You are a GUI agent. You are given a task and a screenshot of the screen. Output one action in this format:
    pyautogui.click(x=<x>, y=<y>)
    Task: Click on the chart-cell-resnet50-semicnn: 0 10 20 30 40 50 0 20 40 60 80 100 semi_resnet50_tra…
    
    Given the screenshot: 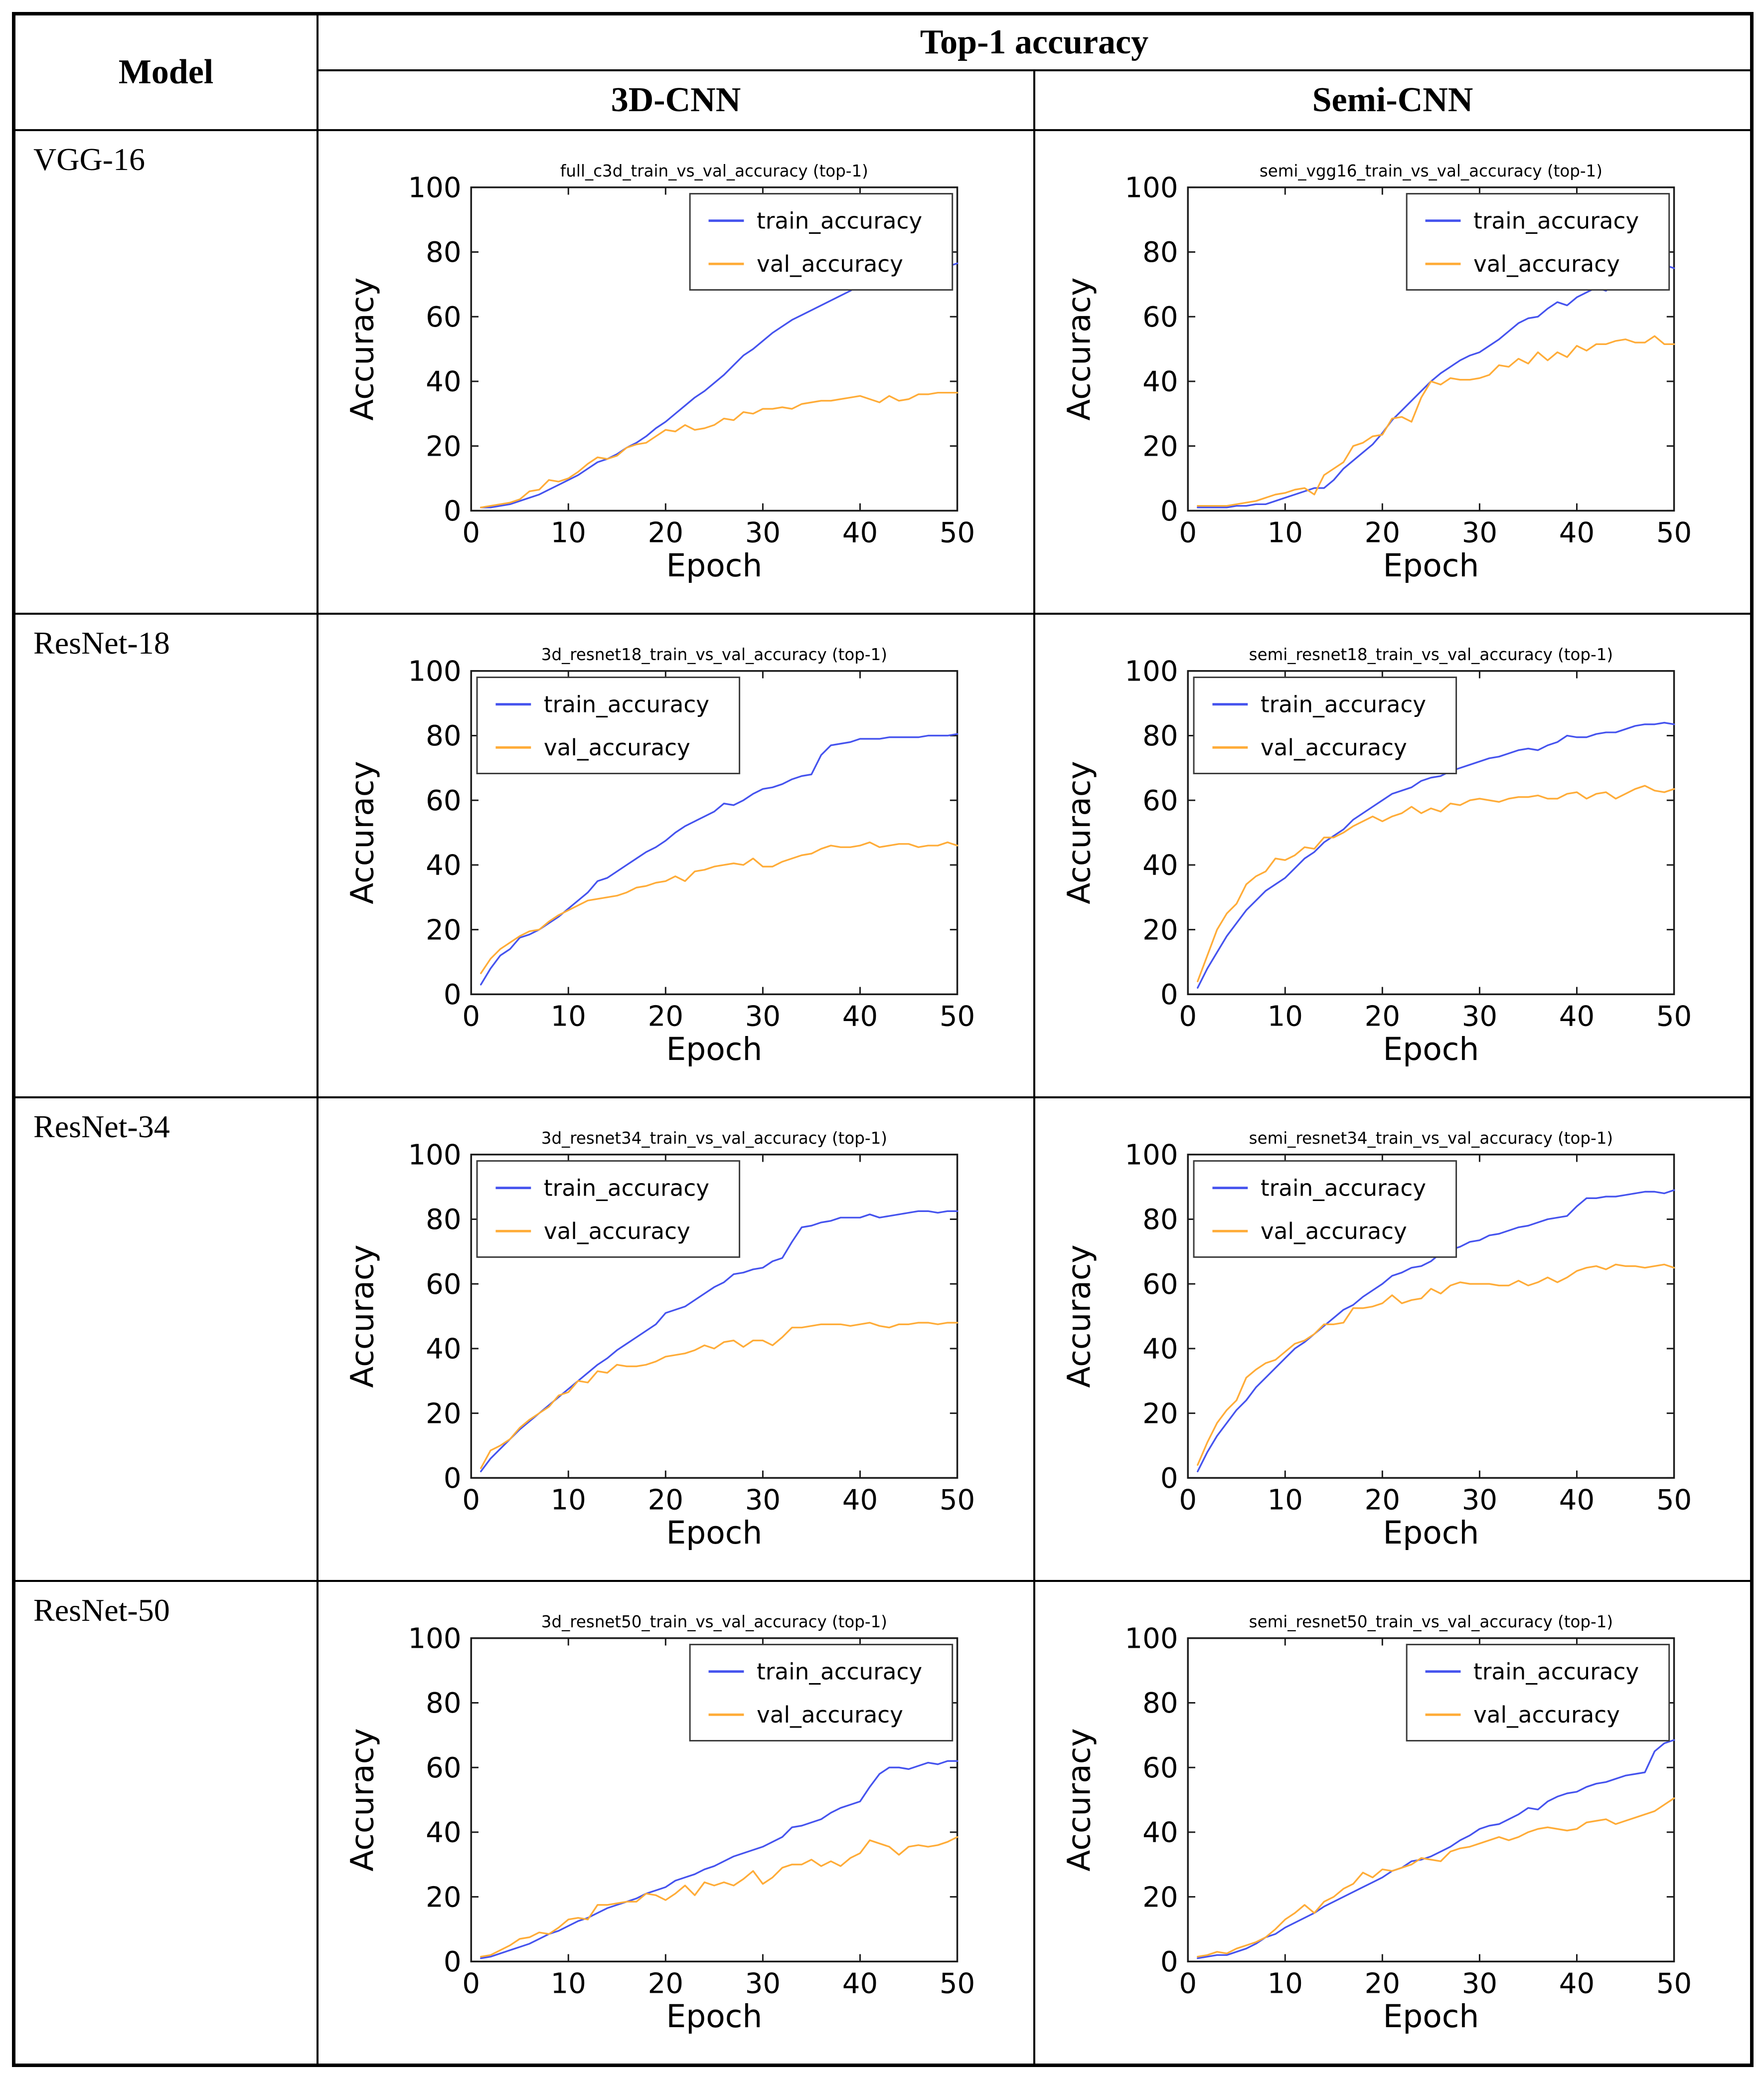 What is the action you would take?
    pyautogui.click(x=1392, y=1823)
    